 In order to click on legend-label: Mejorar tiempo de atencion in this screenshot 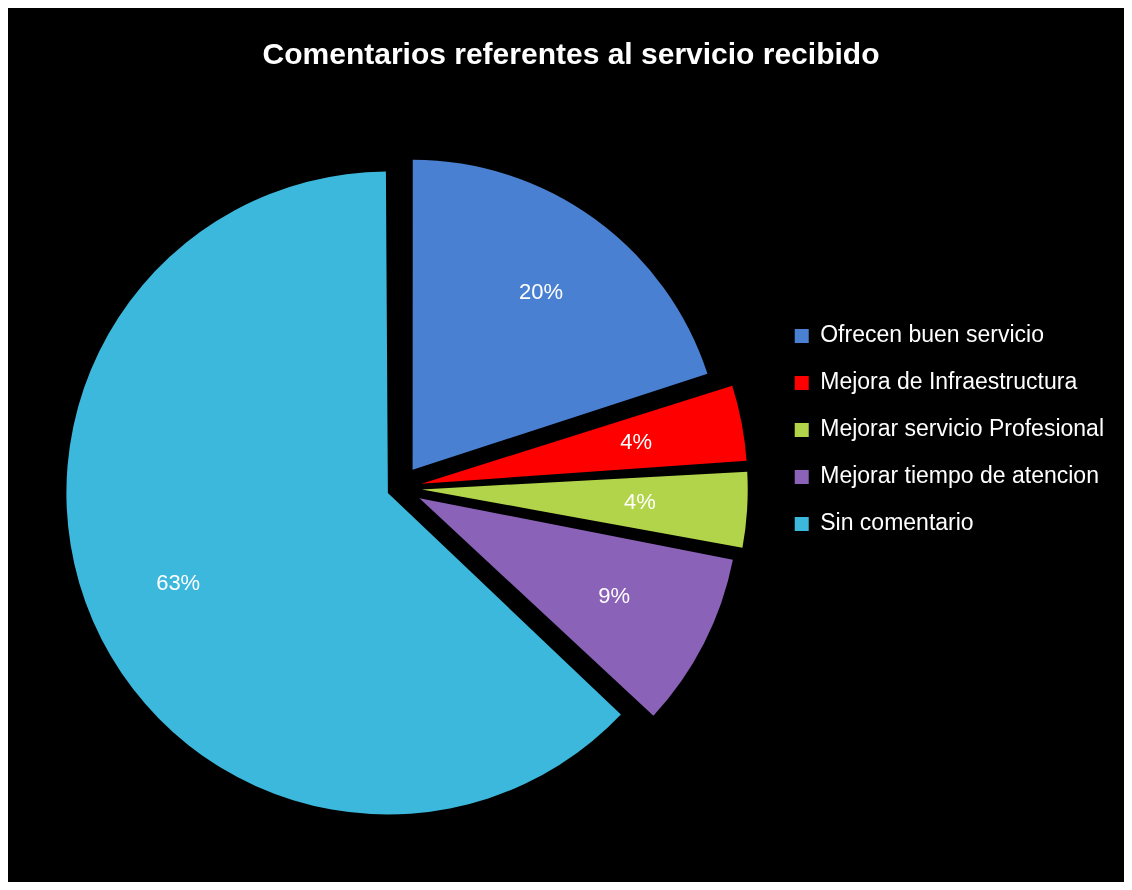, I will do `click(959, 475)`.